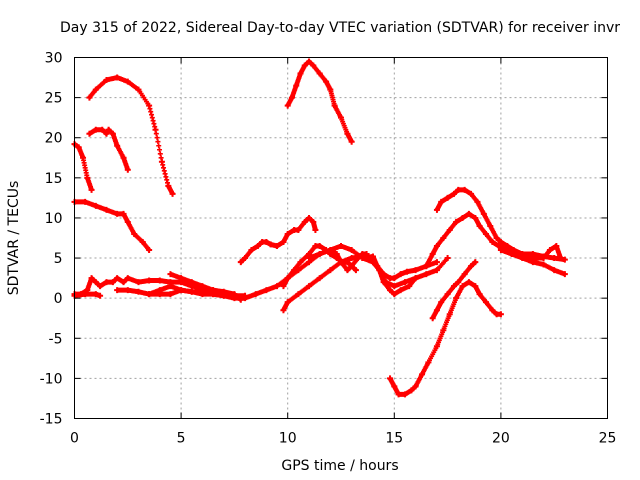 This screenshot has height=480, width=640. What do you see at coordinates (54, 139) in the screenshot?
I see `y-tick-label: 20` at bounding box center [54, 139].